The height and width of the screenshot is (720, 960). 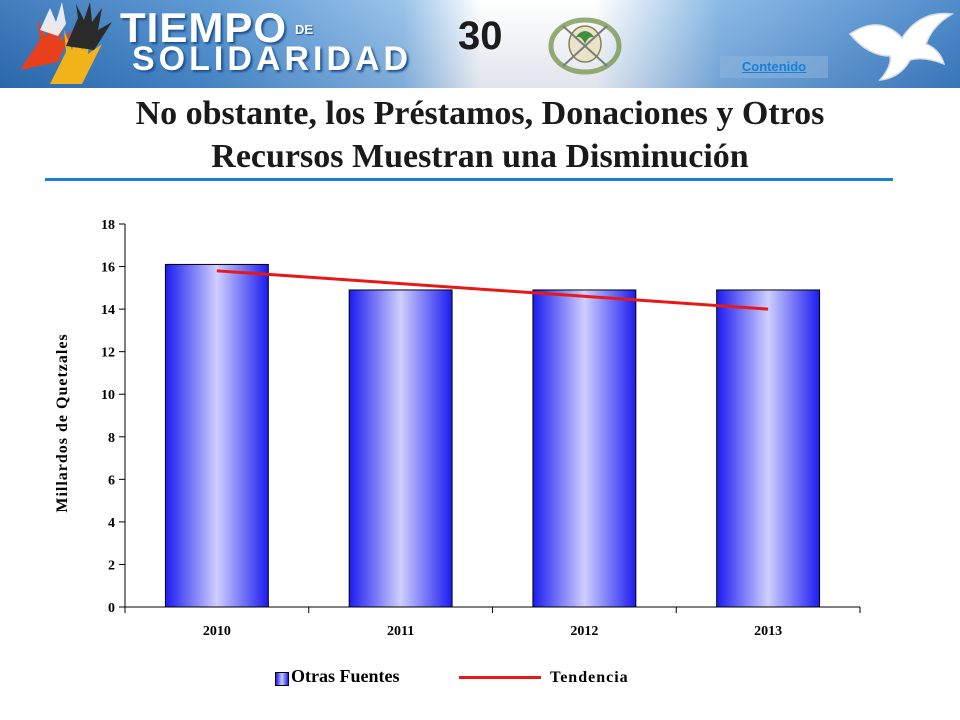 What do you see at coordinates (768, 448) in the screenshot?
I see `bar-2013` at bounding box center [768, 448].